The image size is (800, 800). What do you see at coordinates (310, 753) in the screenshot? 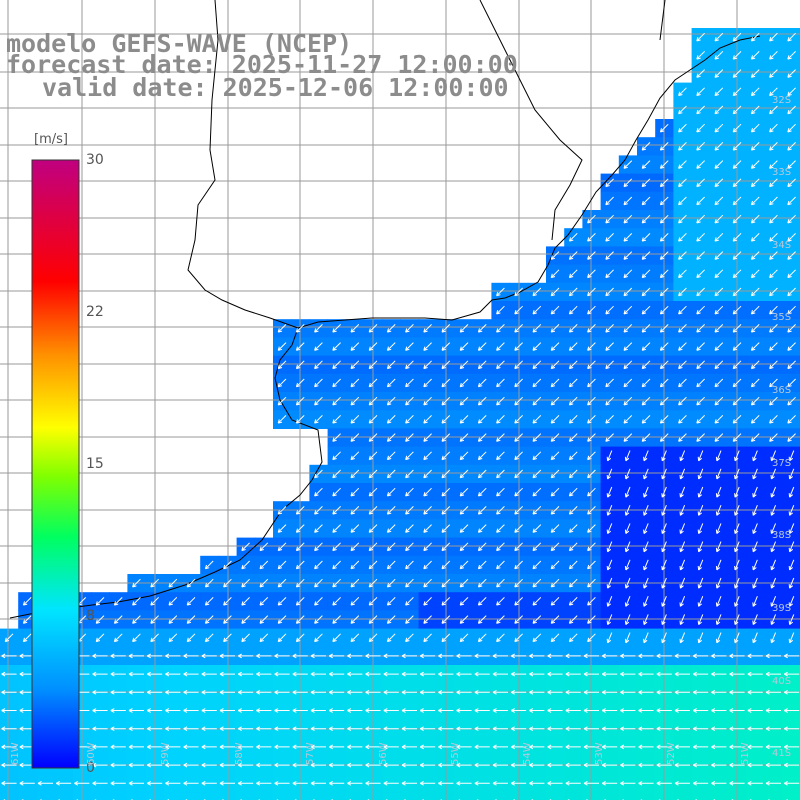
I see `lon-label: 57W` at bounding box center [310, 753].